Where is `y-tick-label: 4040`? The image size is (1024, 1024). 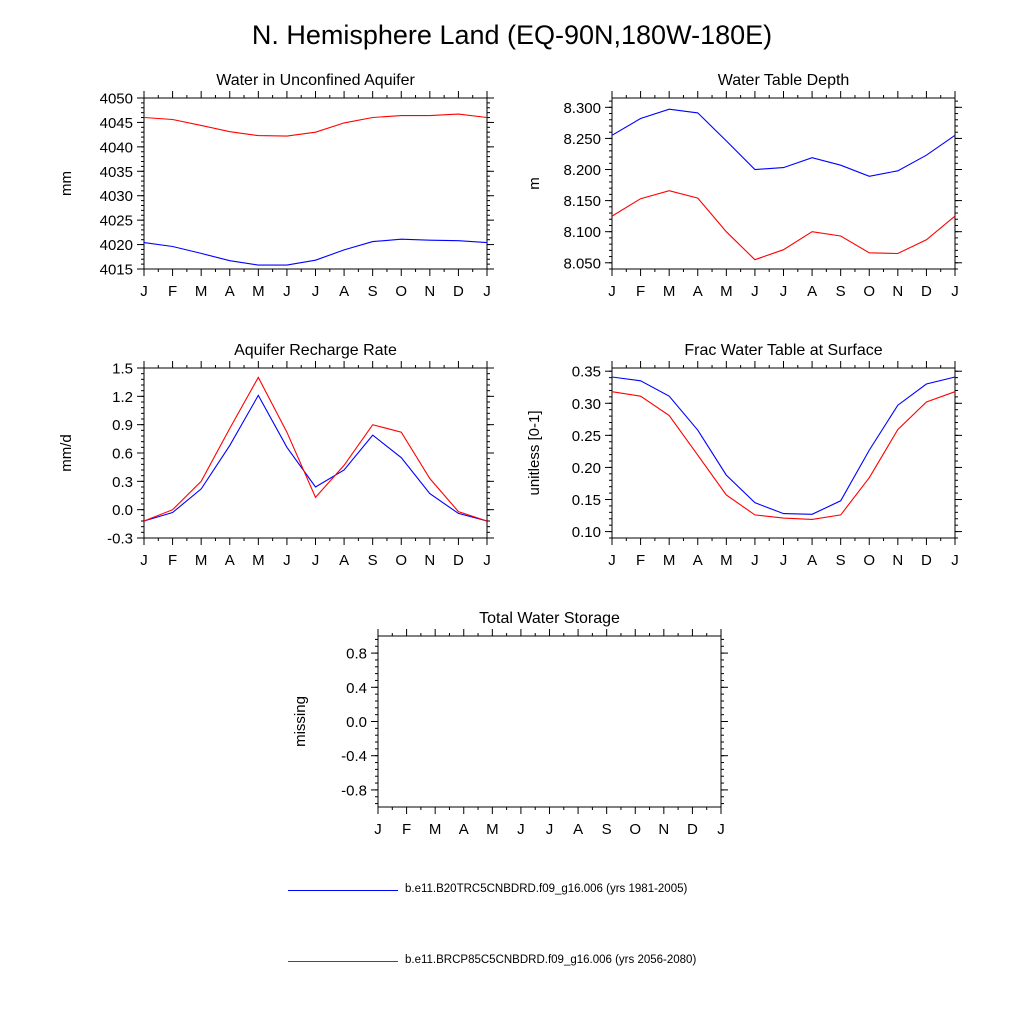 y-tick-label: 4040 is located at coordinates (116, 147).